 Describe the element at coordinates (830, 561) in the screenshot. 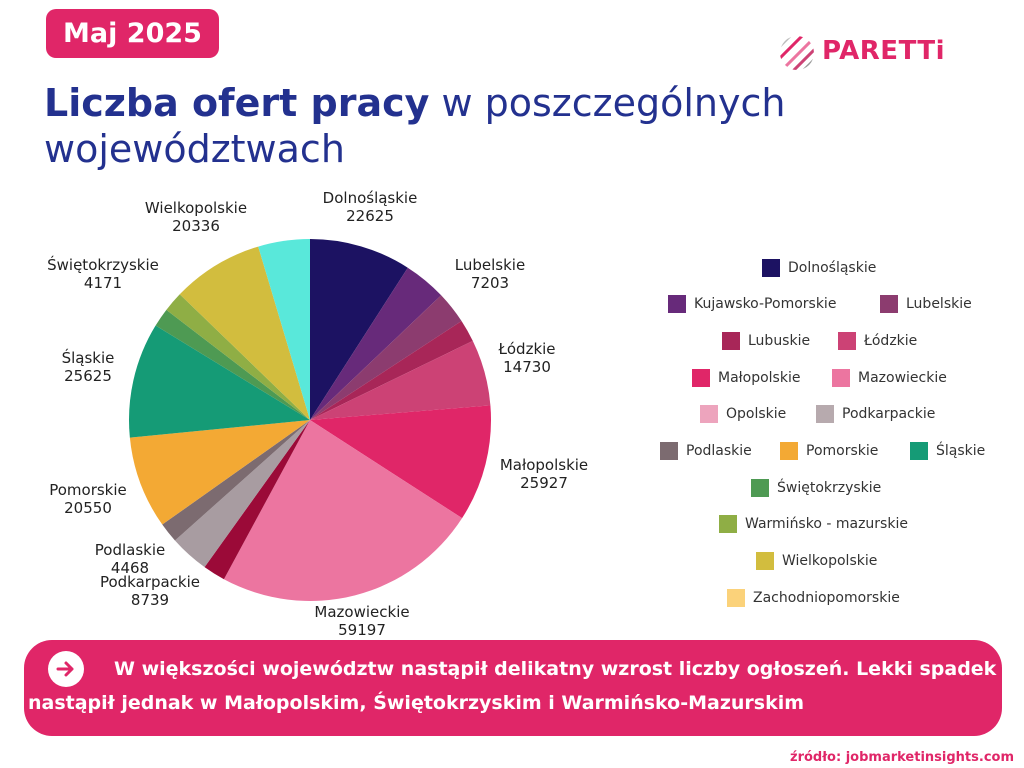

I see `legend-label: Wielkopolskie` at that location.